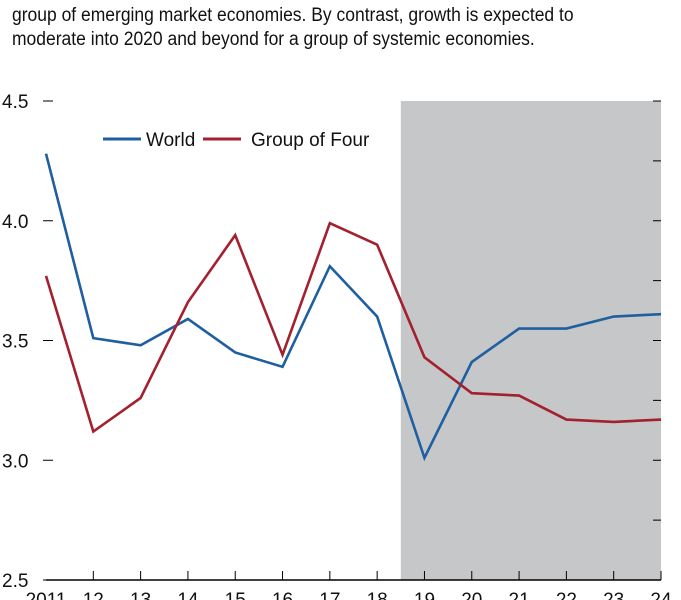  What do you see at coordinates (15, 342) in the screenshot?
I see `y-tick-label: 3.5` at bounding box center [15, 342].